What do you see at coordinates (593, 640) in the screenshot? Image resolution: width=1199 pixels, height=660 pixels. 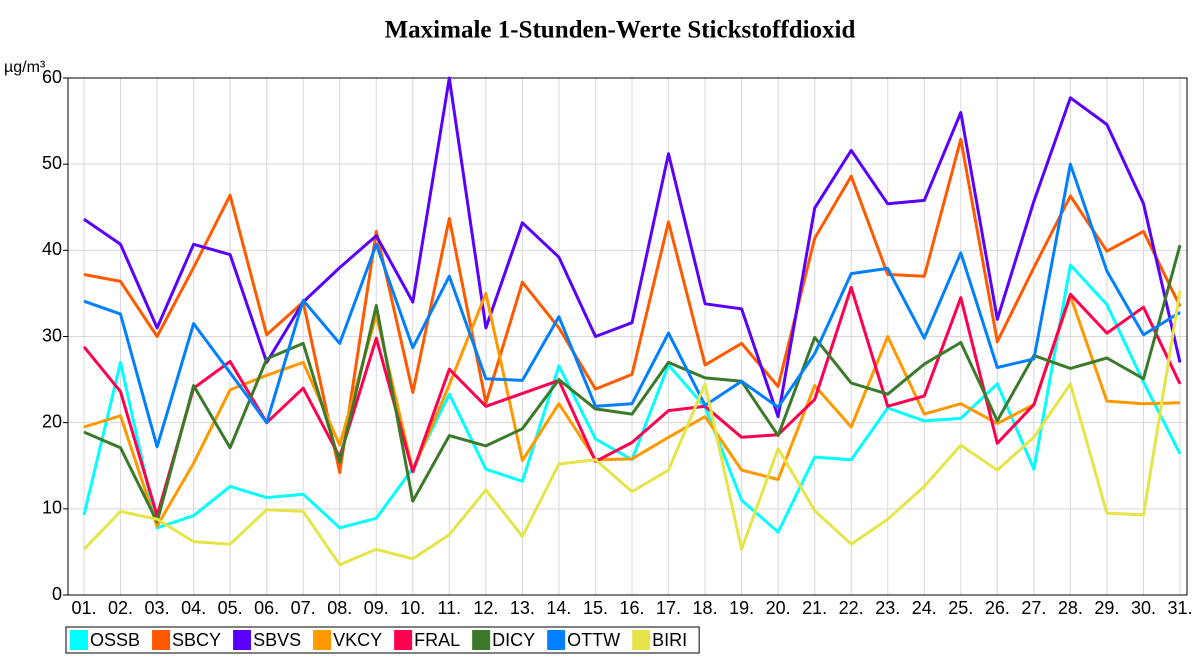 I see `legend-label: OTTW` at bounding box center [593, 640].